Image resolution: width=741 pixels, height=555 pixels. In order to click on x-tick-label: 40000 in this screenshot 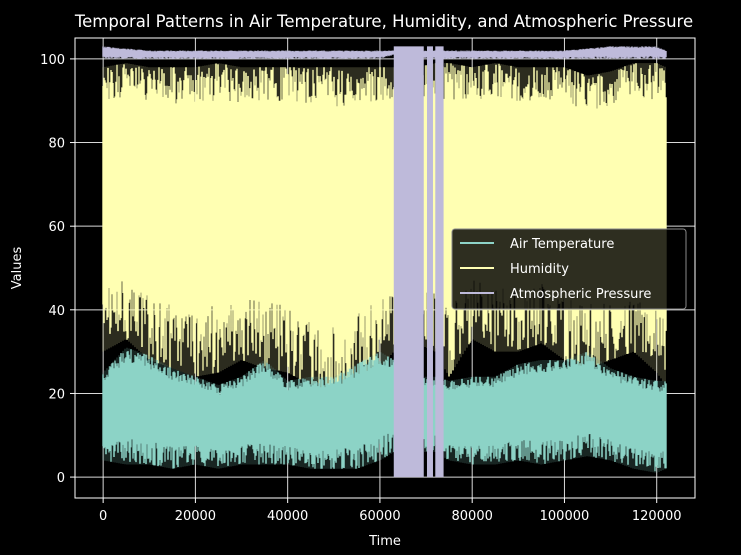, I will do `click(287, 516)`.